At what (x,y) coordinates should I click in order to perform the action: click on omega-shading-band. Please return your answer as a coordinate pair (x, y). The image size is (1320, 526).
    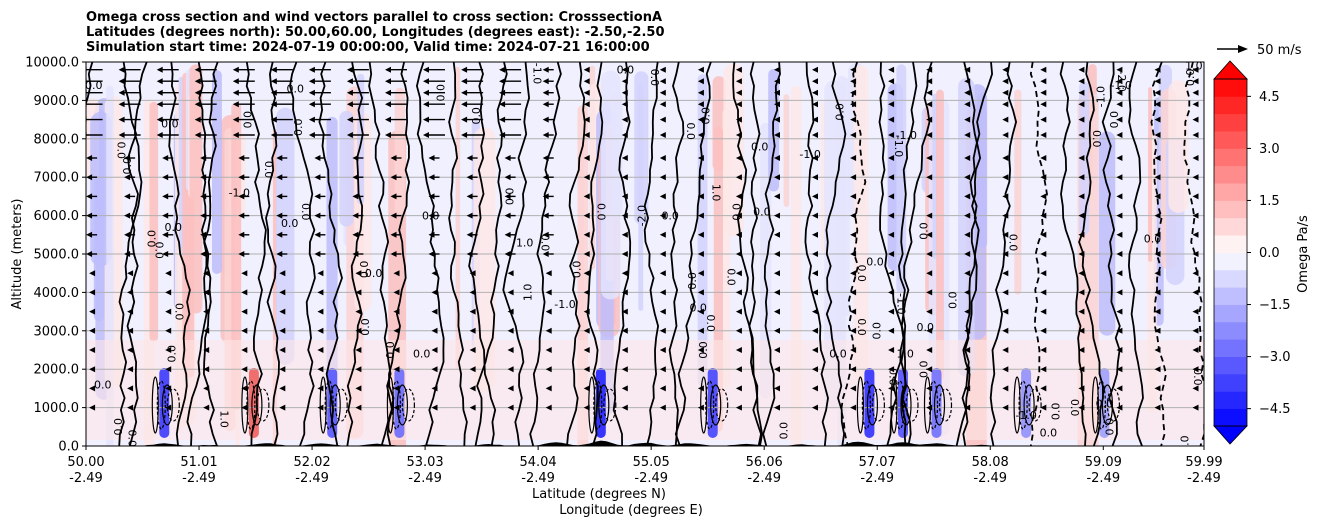
    Looking at the image, I should click on (702, 230).